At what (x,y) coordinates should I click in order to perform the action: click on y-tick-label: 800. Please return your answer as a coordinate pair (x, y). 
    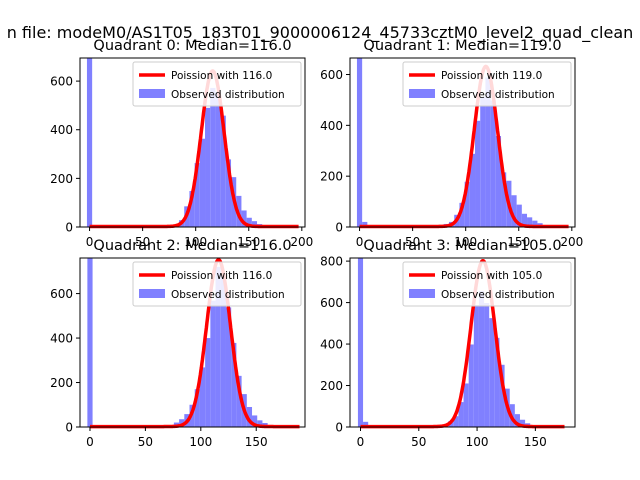
    Looking at the image, I should click on (331, 262).